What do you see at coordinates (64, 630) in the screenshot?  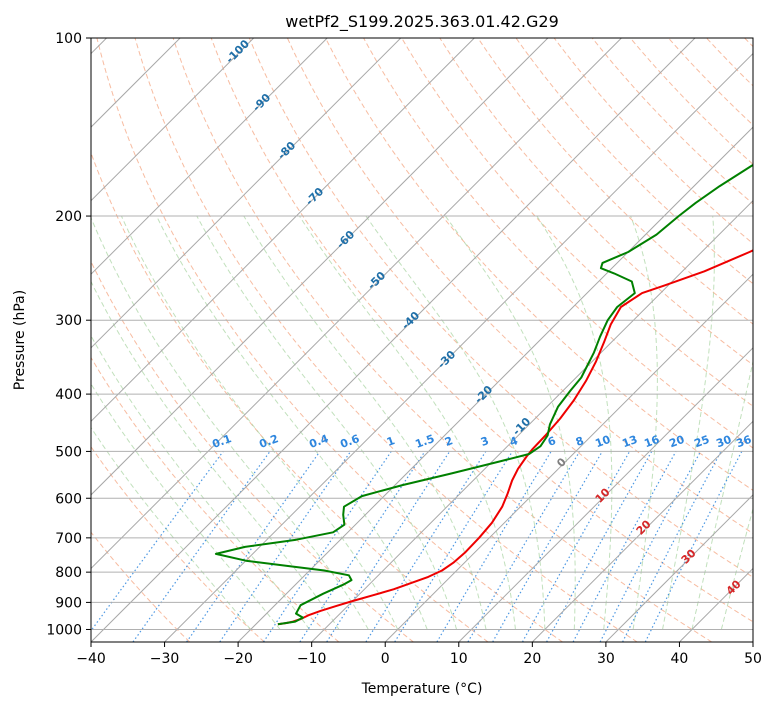 I see `y-tick-label: 1000` at bounding box center [64, 630].